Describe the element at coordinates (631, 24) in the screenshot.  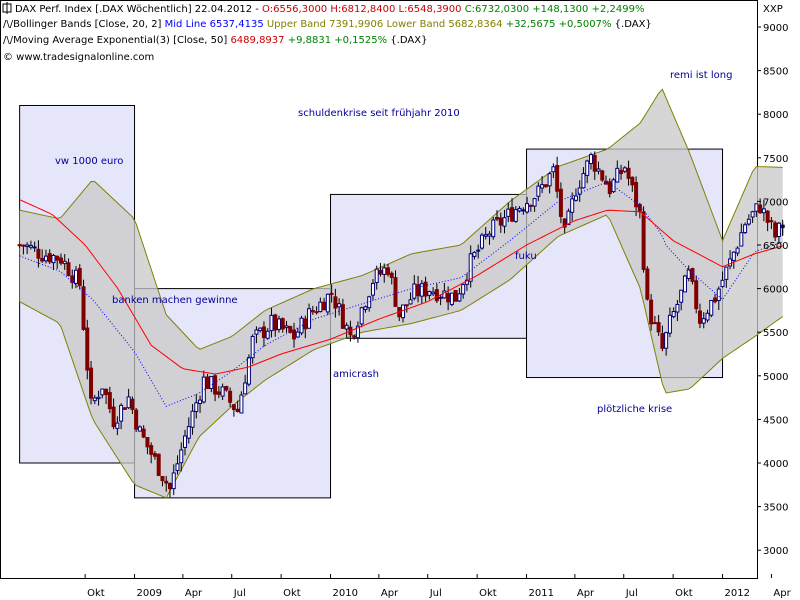
I see `bb-suffix: {.DAX}` at that location.